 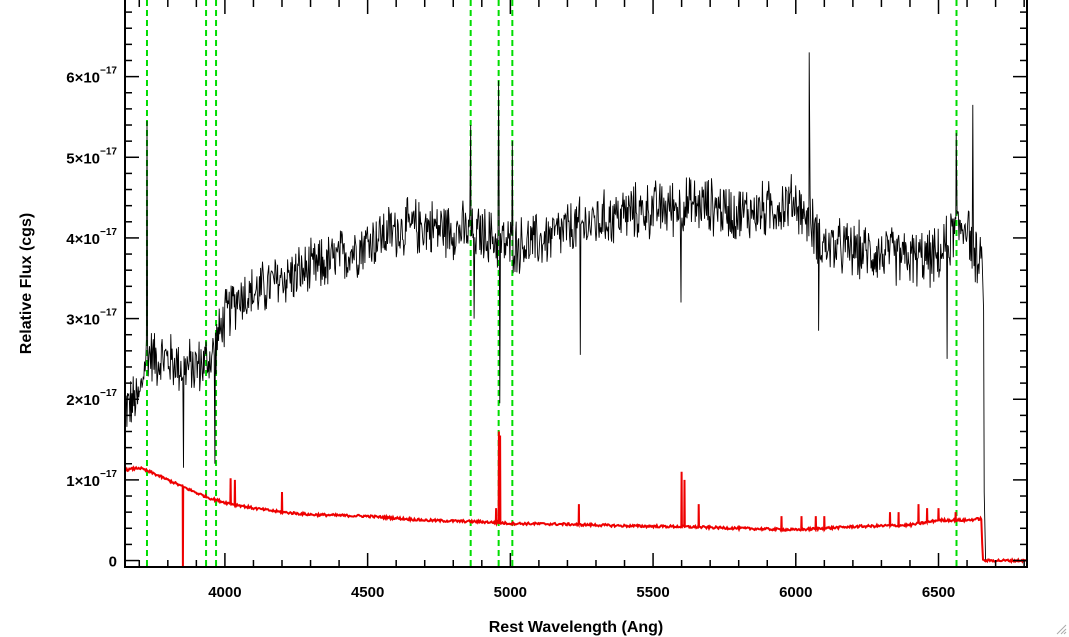 What do you see at coordinates (91, 237) in the screenshot?
I see `y-tick-label: 4×10⁻¹⁷` at bounding box center [91, 237].